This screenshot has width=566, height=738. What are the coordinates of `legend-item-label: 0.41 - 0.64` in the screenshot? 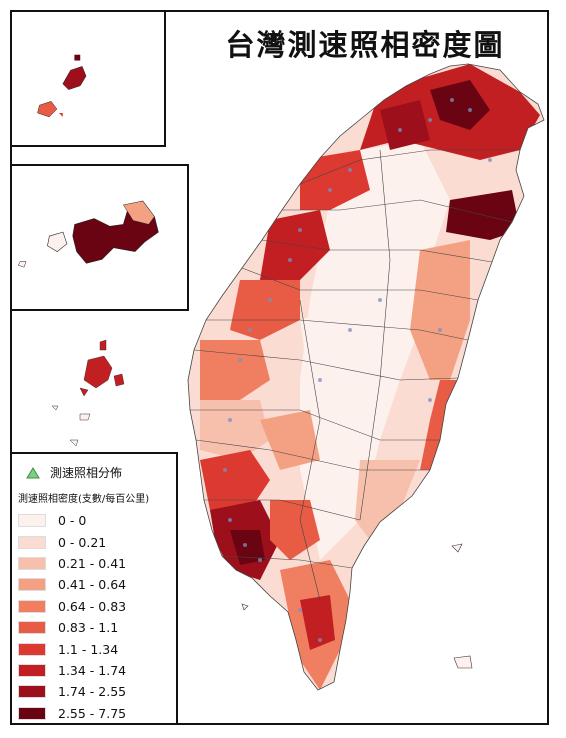 It's located at (92, 585).